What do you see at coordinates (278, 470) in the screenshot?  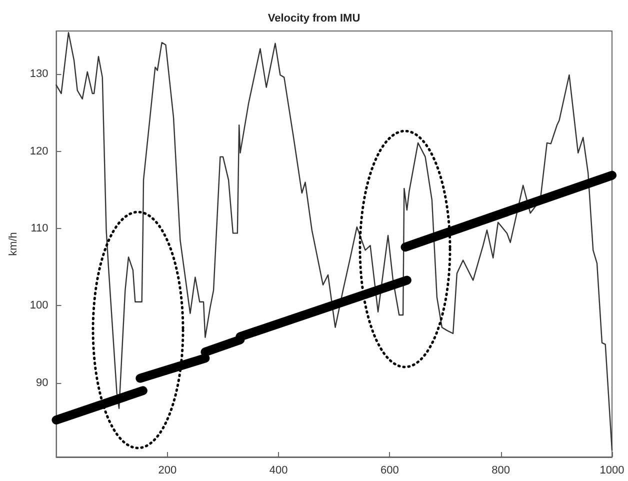 I see `x-tick-label: 400` at bounding box center [278, 470].